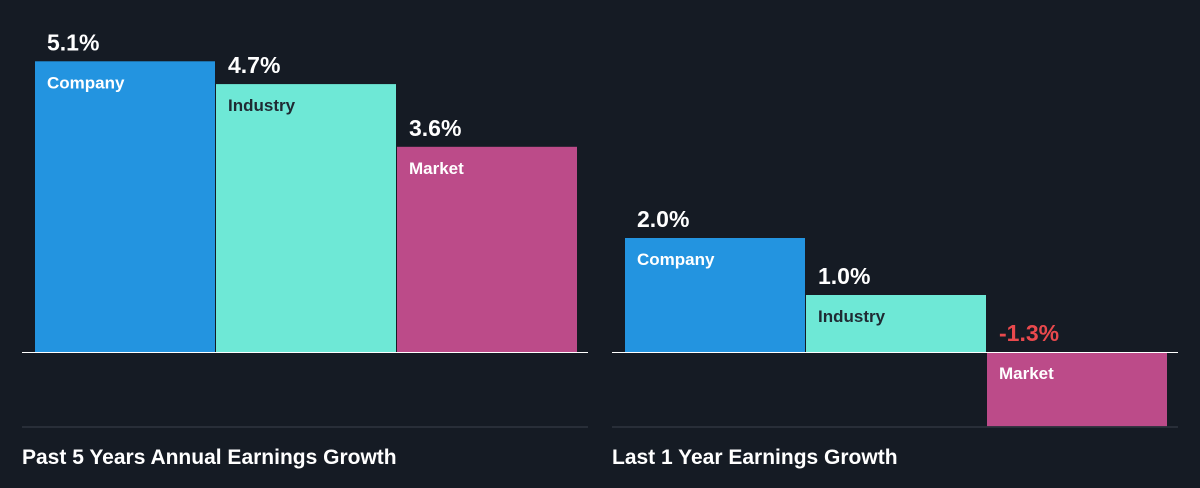 The image size is (1200, 488). What do you see at coordinates (1077, 389) in the screenshot?
I see `bar-last-1-year-market` at bounding box center [1077, 389].